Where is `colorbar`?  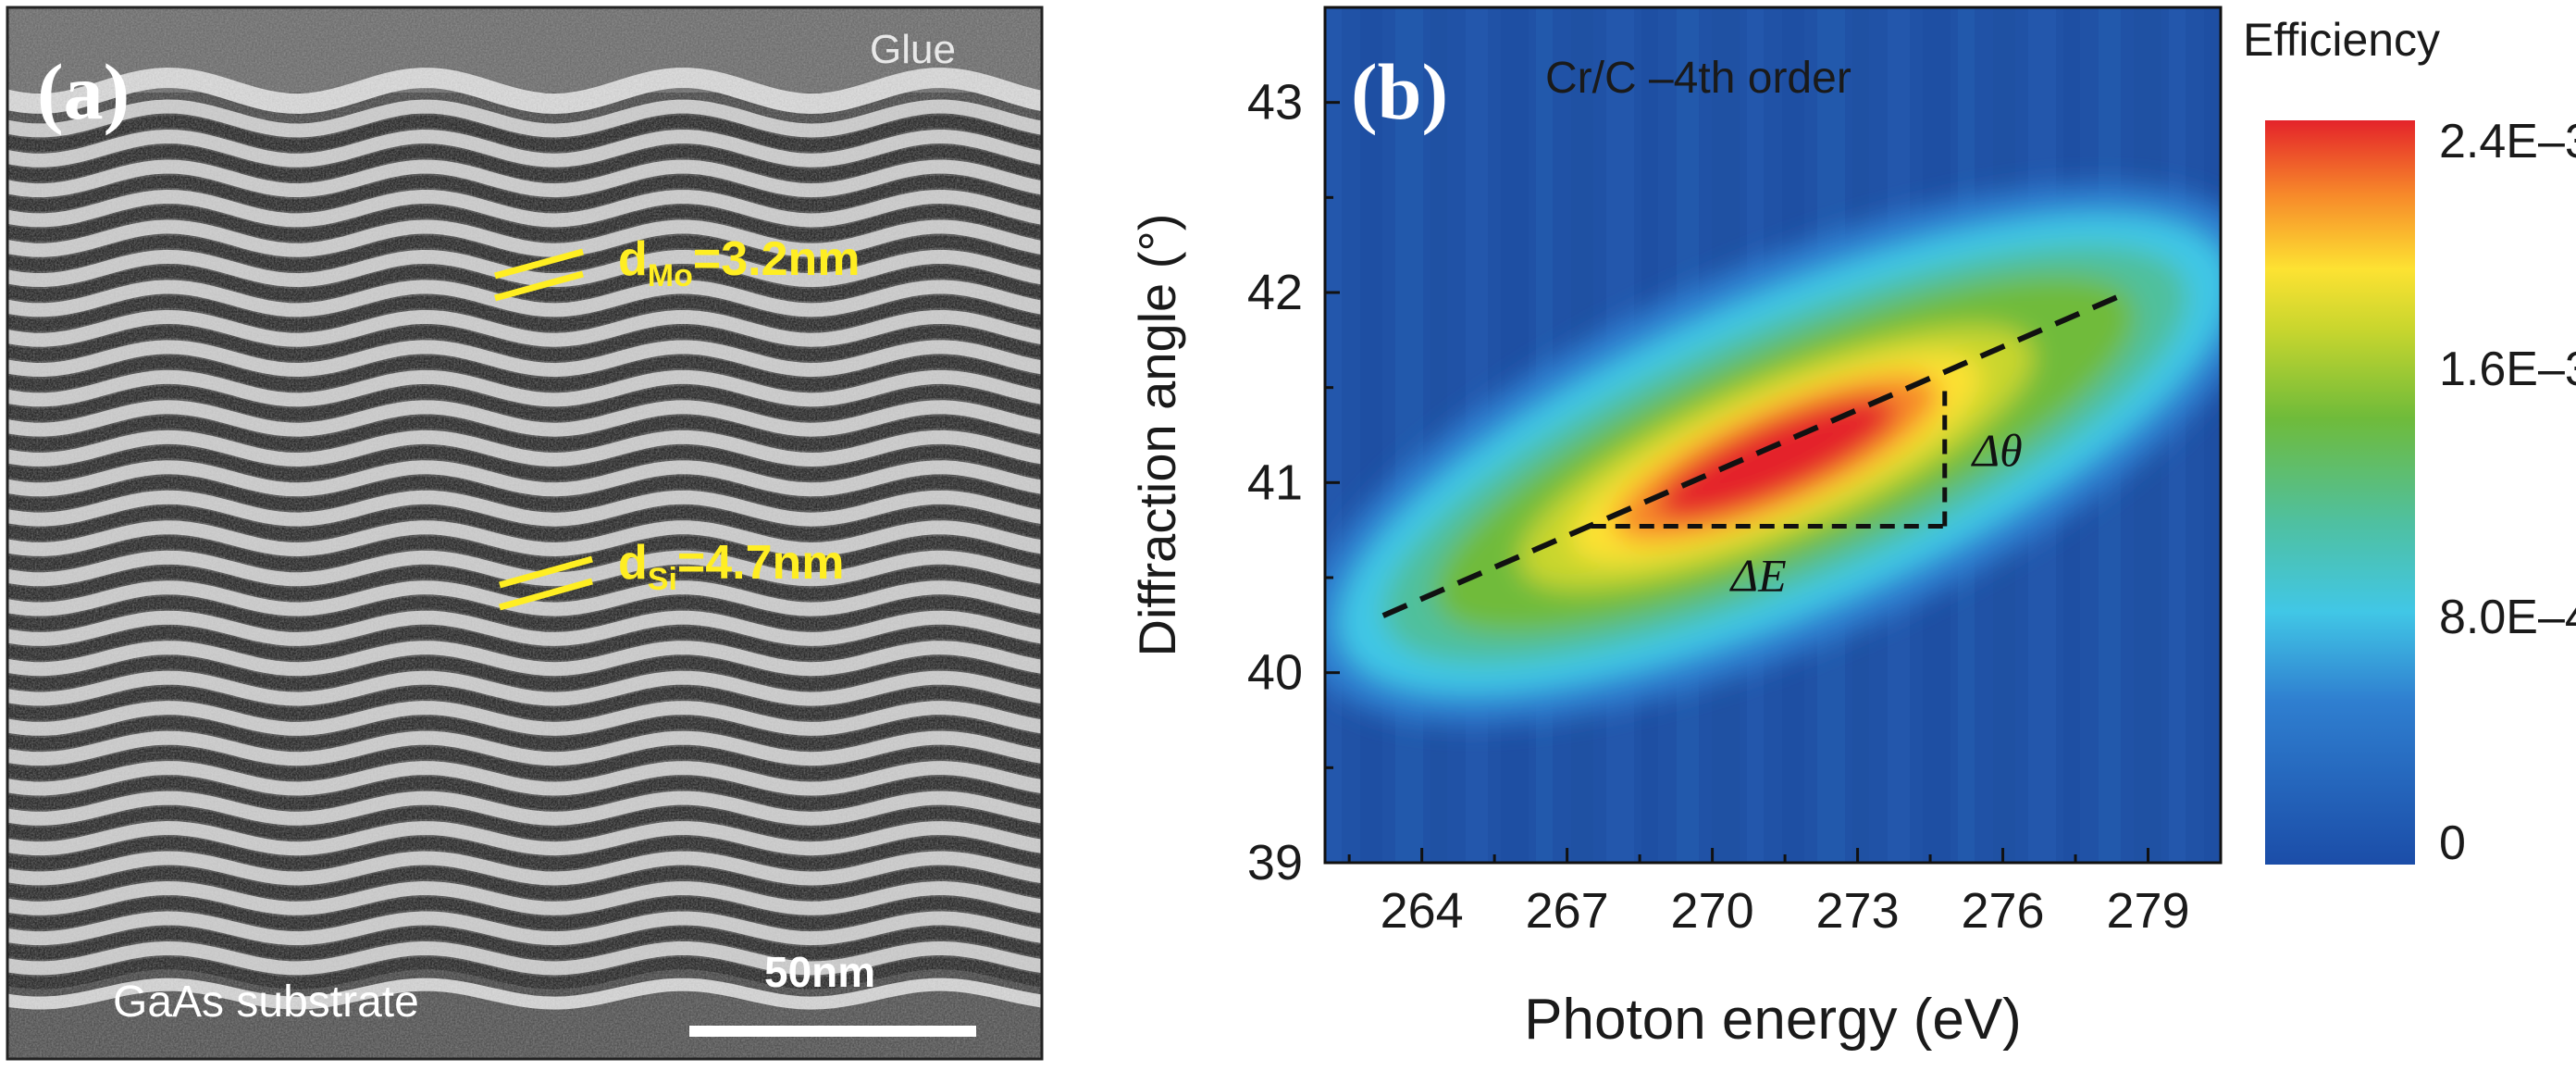 colorbar is located at coordinates (2340, 492).